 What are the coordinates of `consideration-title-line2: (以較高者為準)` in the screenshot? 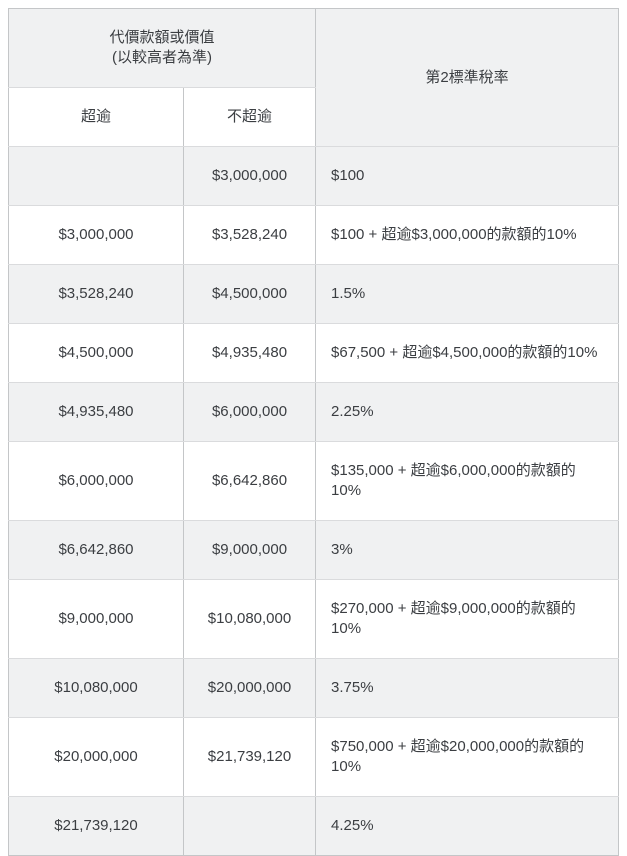 It's located at (162, 57).